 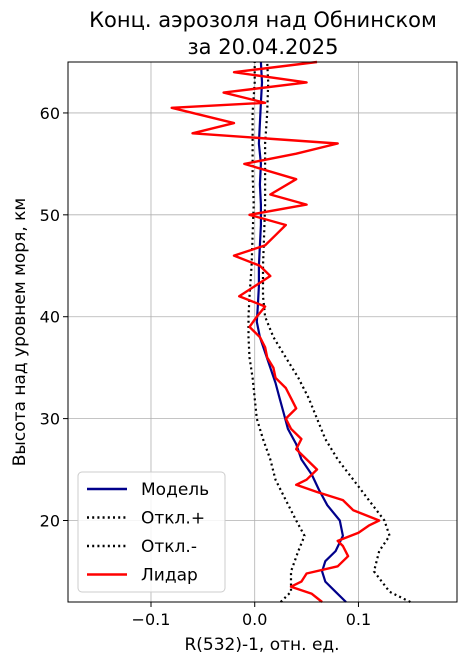 What do you see at coordinates (358, 619) in the screenshot?
I see `x-tick-label: 0.1` at bounding box center [358, 619].